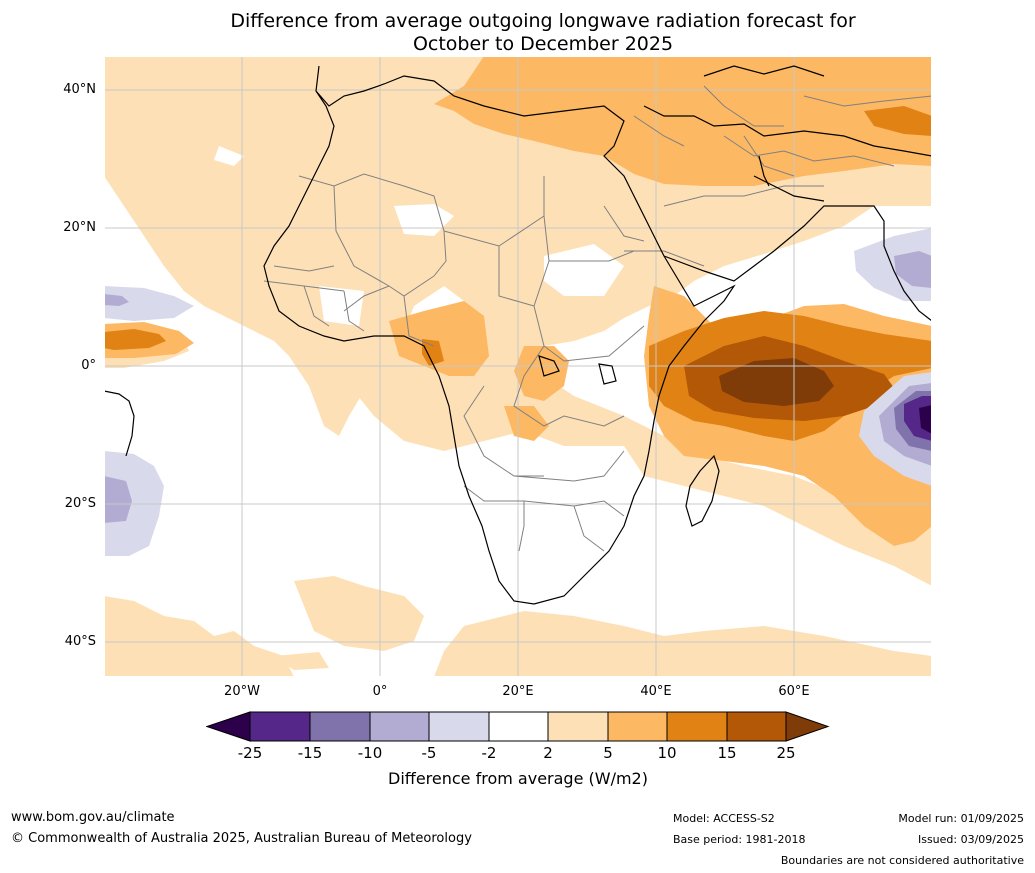  What do you see at coordinates (242, 691) in the screenshot?
I see `lon-label-20w: 20°W` at bounding box center [242, 691].